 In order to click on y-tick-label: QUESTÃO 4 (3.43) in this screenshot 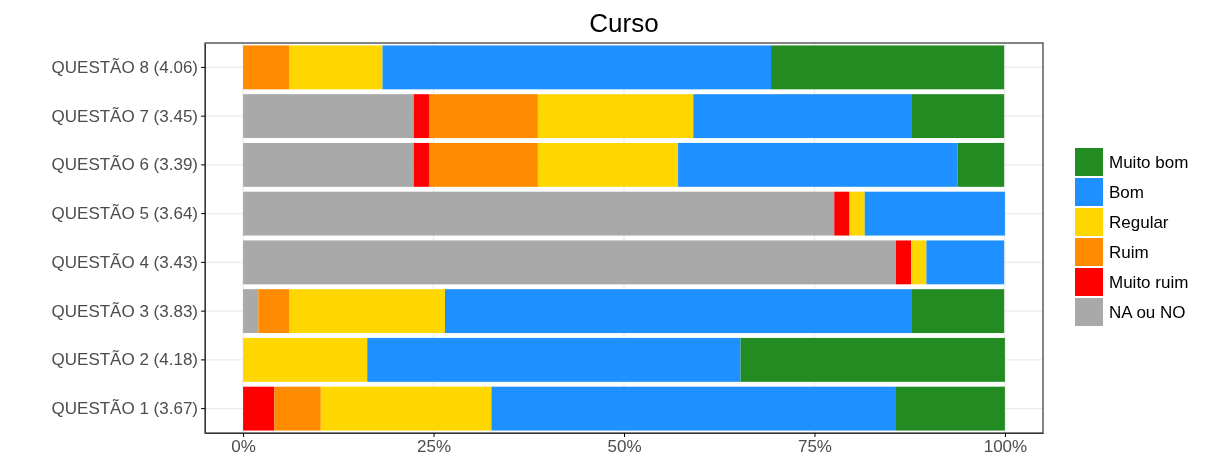, I will do `click(124, 262)`.